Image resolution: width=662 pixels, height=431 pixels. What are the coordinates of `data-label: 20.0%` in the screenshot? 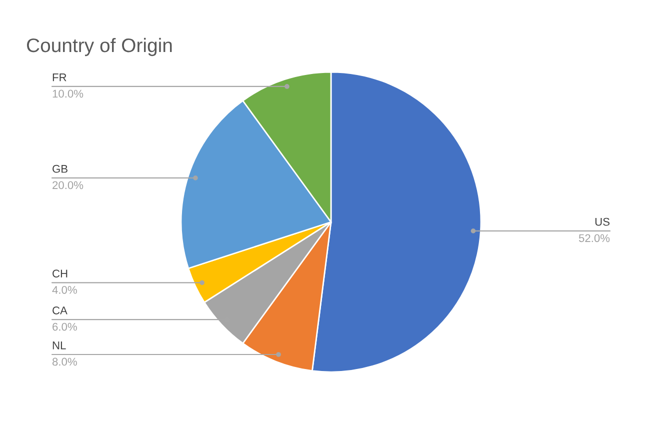 It's located at (68, 185).